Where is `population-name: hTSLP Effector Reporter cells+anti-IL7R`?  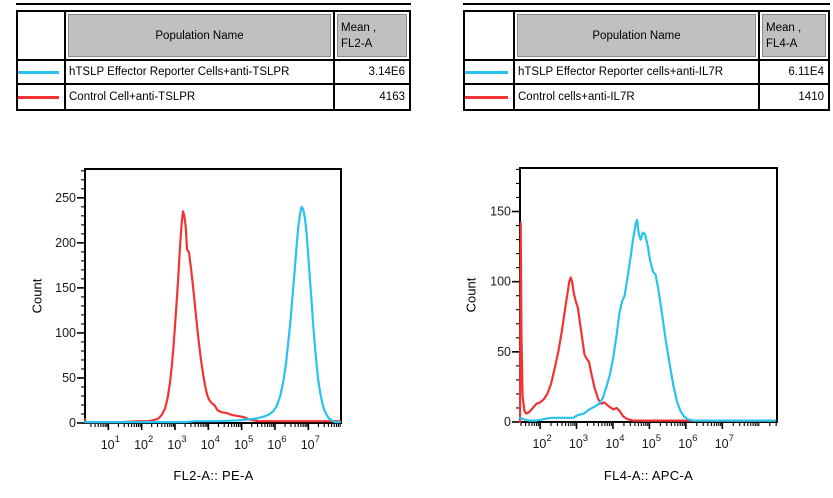
population-name: hTSLP Effector Reporter cells+anti-IL7R is located at coordinates (637, 72).